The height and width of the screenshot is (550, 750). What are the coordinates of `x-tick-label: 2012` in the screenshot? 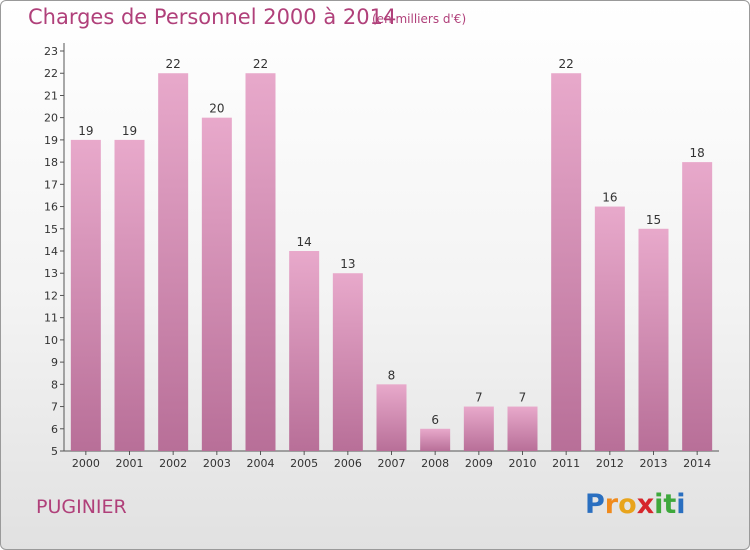 It's located at (610, 463).